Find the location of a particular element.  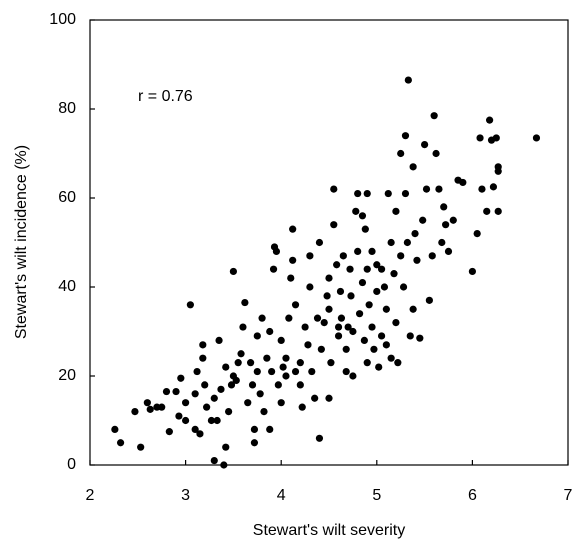

x-tick-label: 7 is located at coordinates (568, 495).